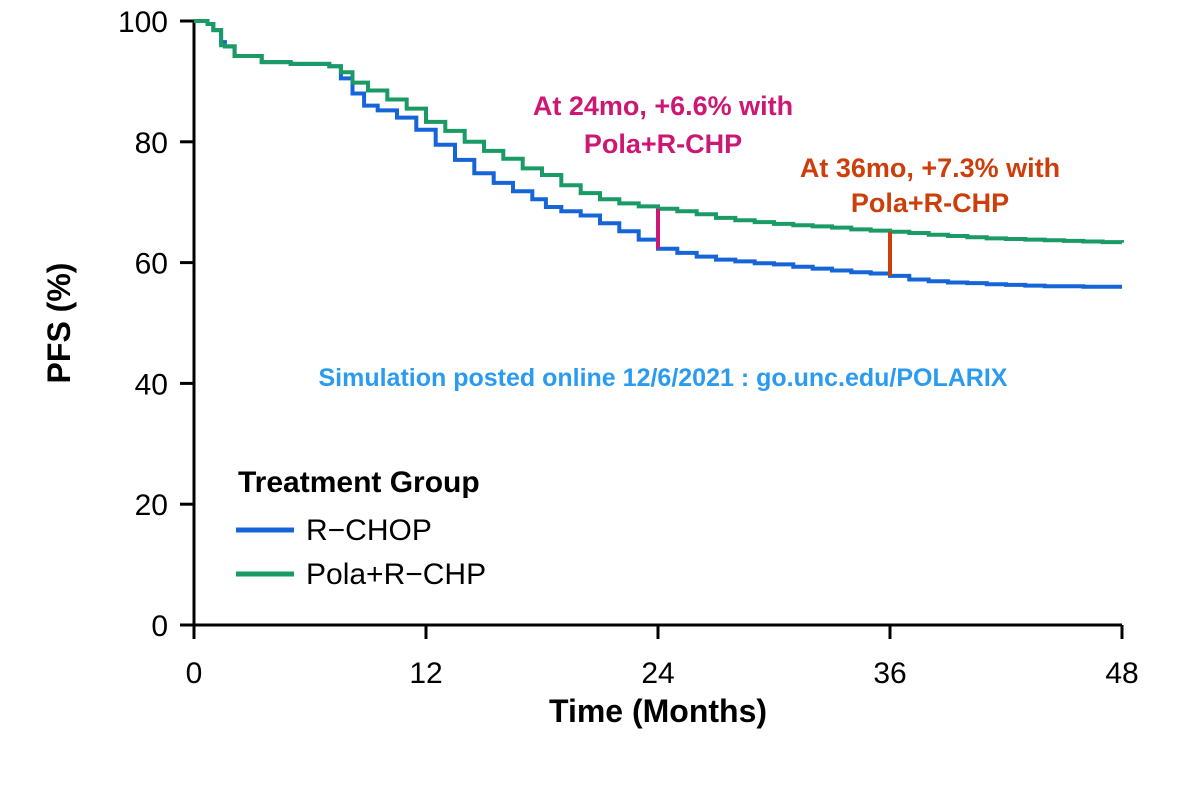 This screenshot has height=804, width=1200. I want to click on annotation-text: At 36mo, +7.3% with, so click(930, 168).